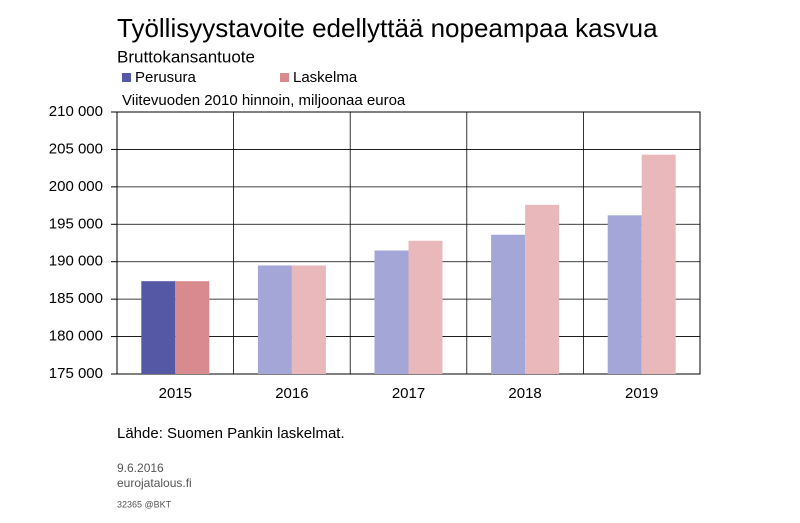  Describe the element at coordinates (76, 261) in the screenshot. I see `y-tick-label: 190 000` at that location.